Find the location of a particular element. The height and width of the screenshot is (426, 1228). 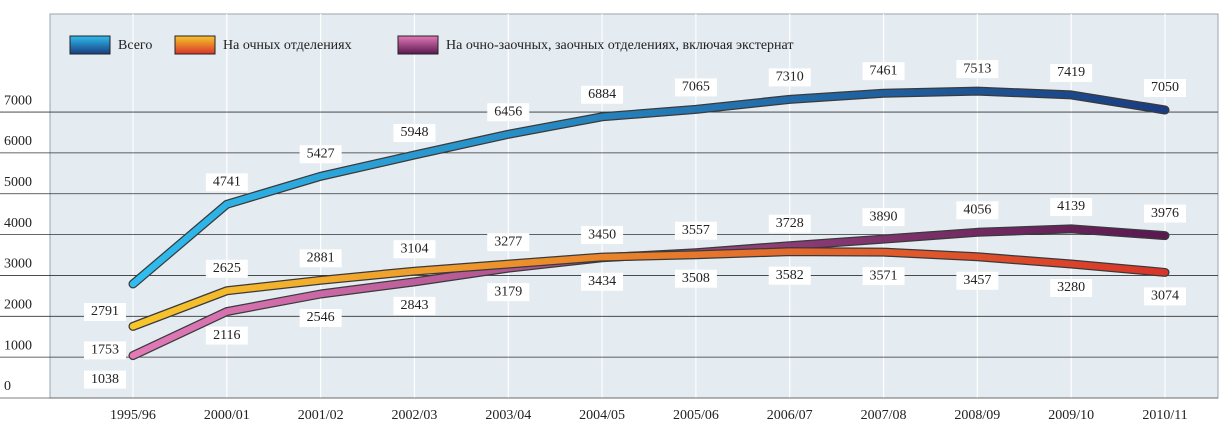

data-label: 3179 is located at coordinates (508, 291).